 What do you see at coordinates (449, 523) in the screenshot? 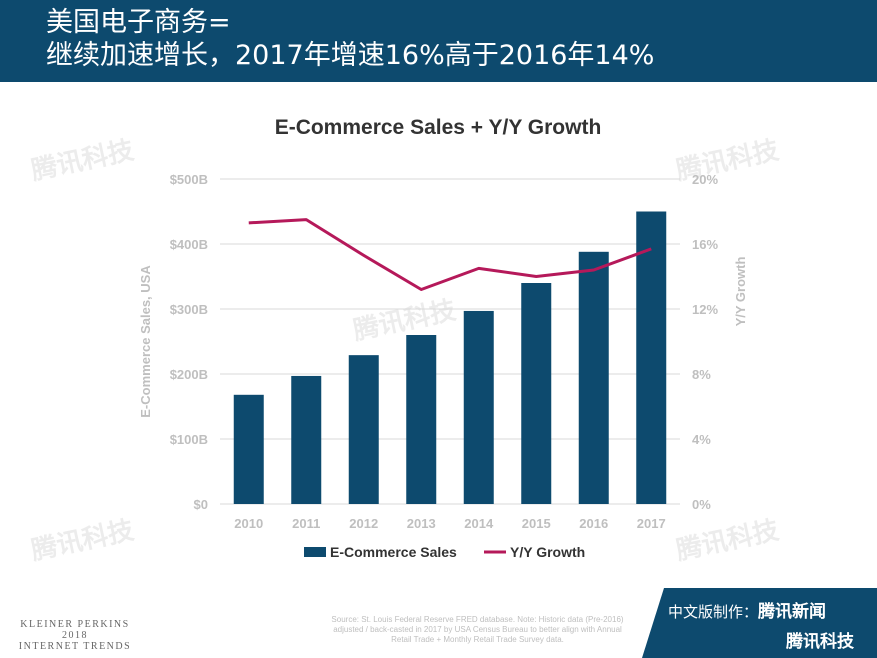
I see `x-axis-ticks: 2010 2011 2012 2013 2014 2015 2016 2017` at bounding box center [449, 523].